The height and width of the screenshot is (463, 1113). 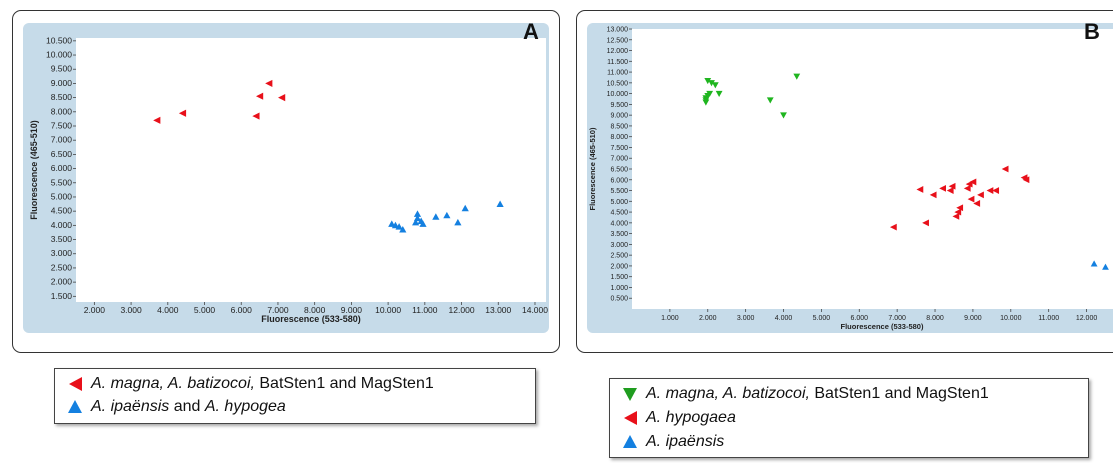 I want to click on y-tick-label: 12.500, so click(x=618, y=40).